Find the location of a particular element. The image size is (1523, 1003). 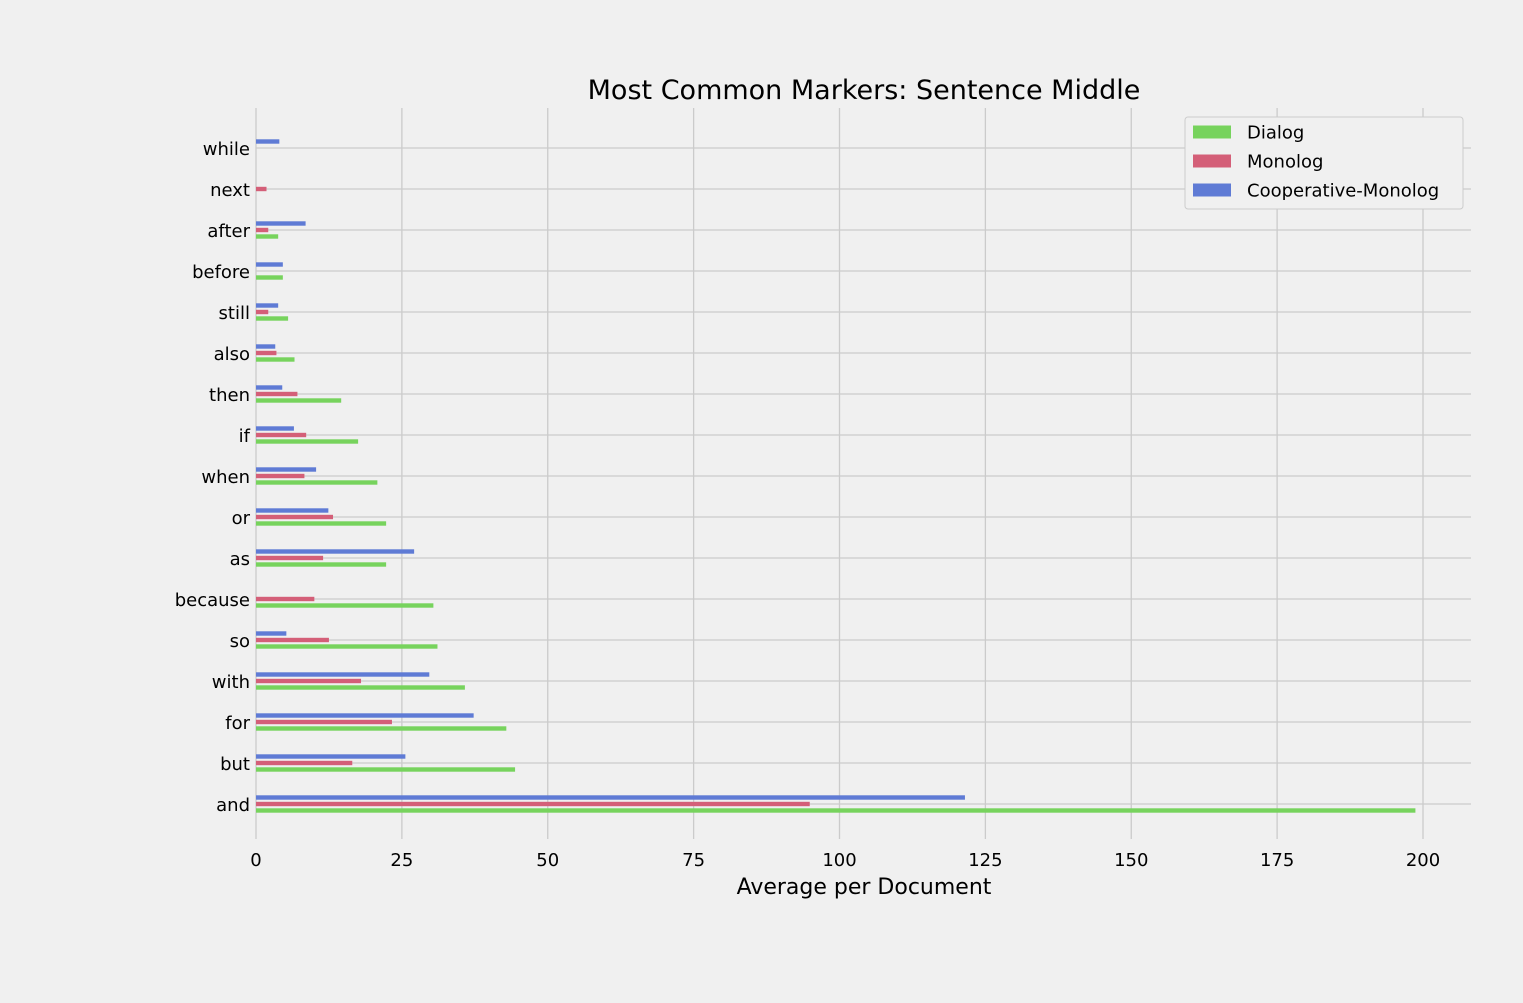

bar-dialog-after is located at coordinates (267, 236).